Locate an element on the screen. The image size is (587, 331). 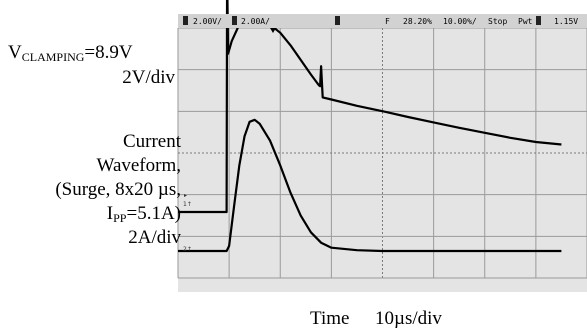
ch1-scale: 2.00V/ is located at coordinates (207, 21).